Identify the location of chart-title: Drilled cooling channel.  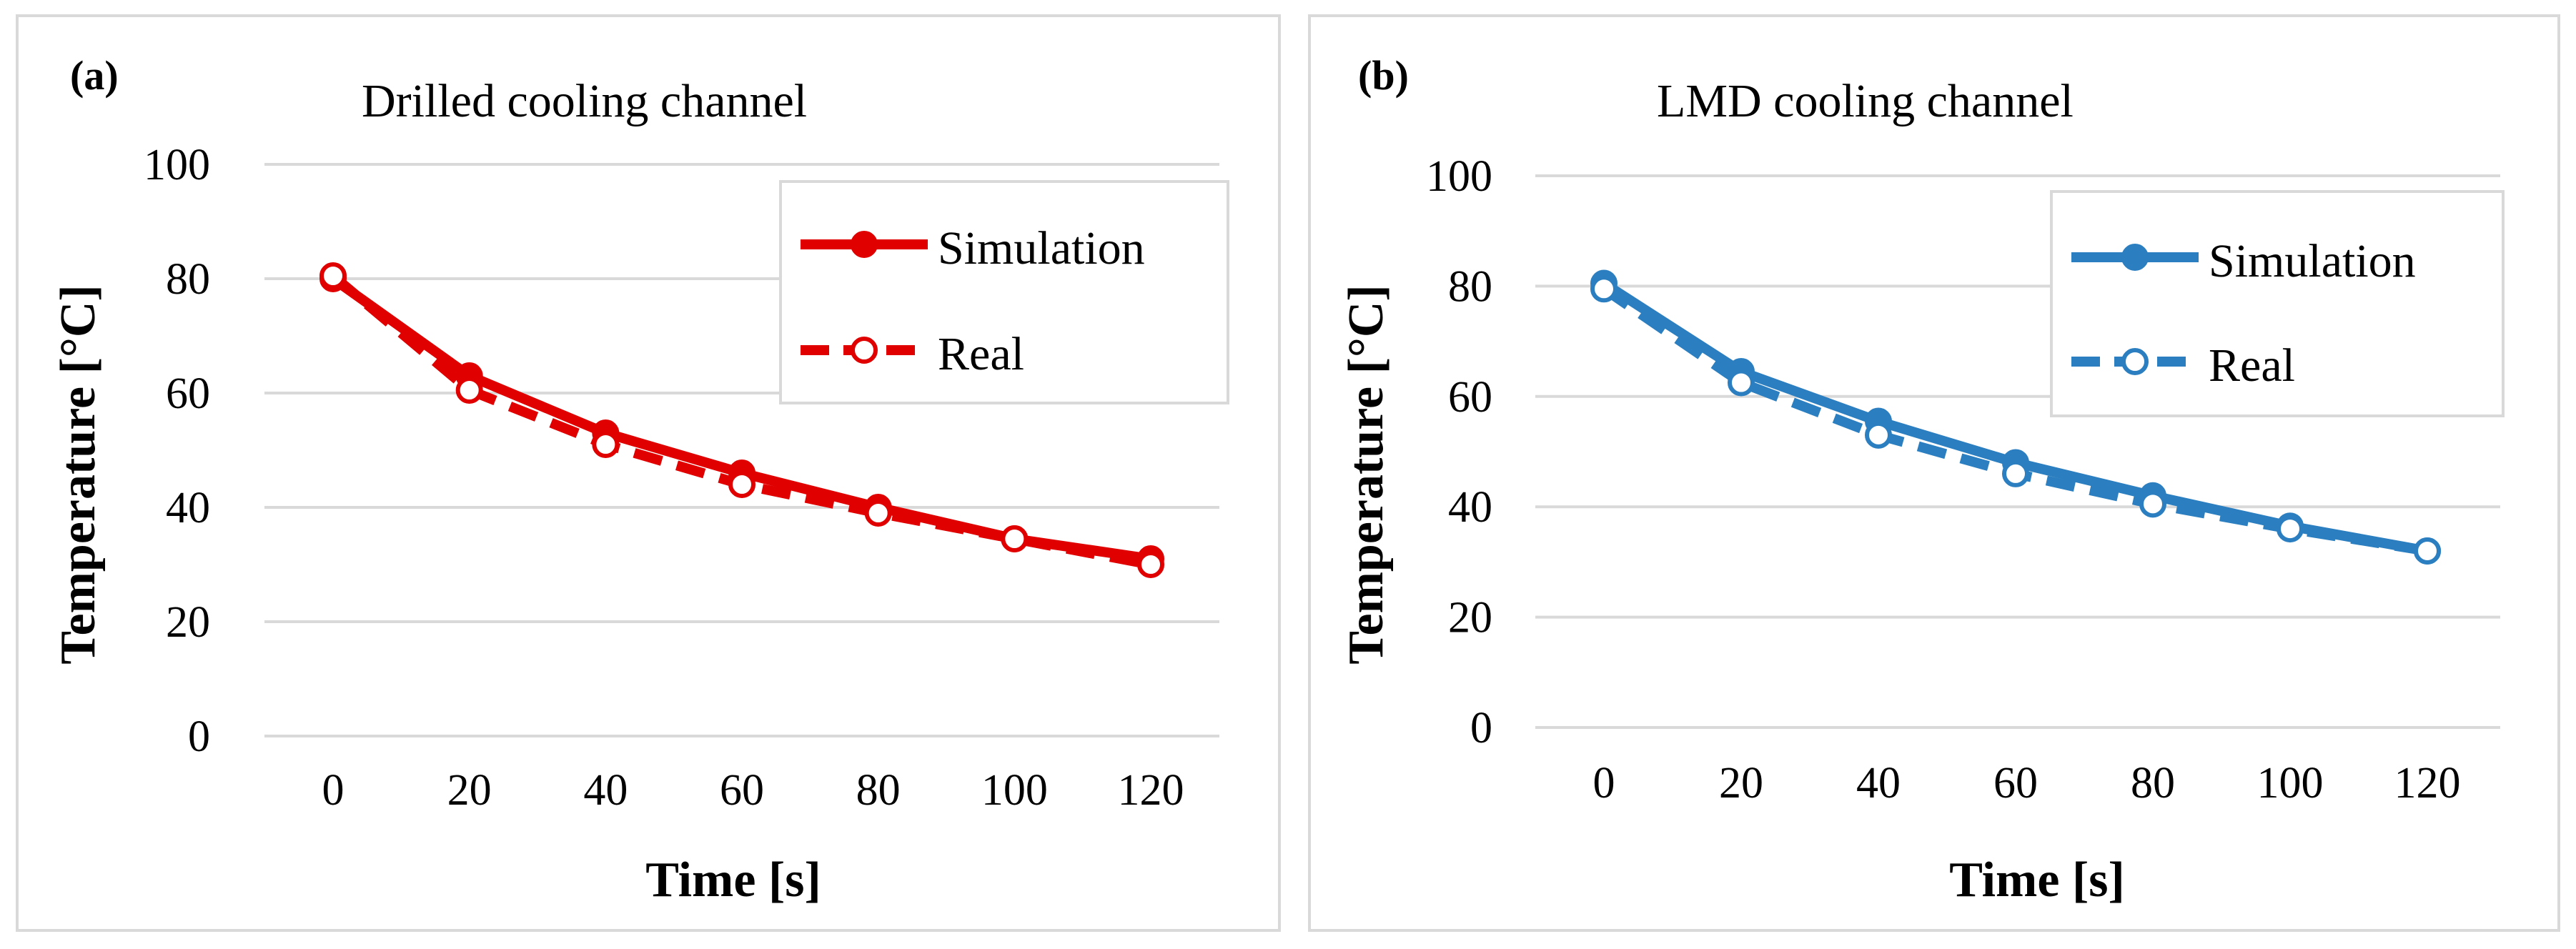
(585, 101).